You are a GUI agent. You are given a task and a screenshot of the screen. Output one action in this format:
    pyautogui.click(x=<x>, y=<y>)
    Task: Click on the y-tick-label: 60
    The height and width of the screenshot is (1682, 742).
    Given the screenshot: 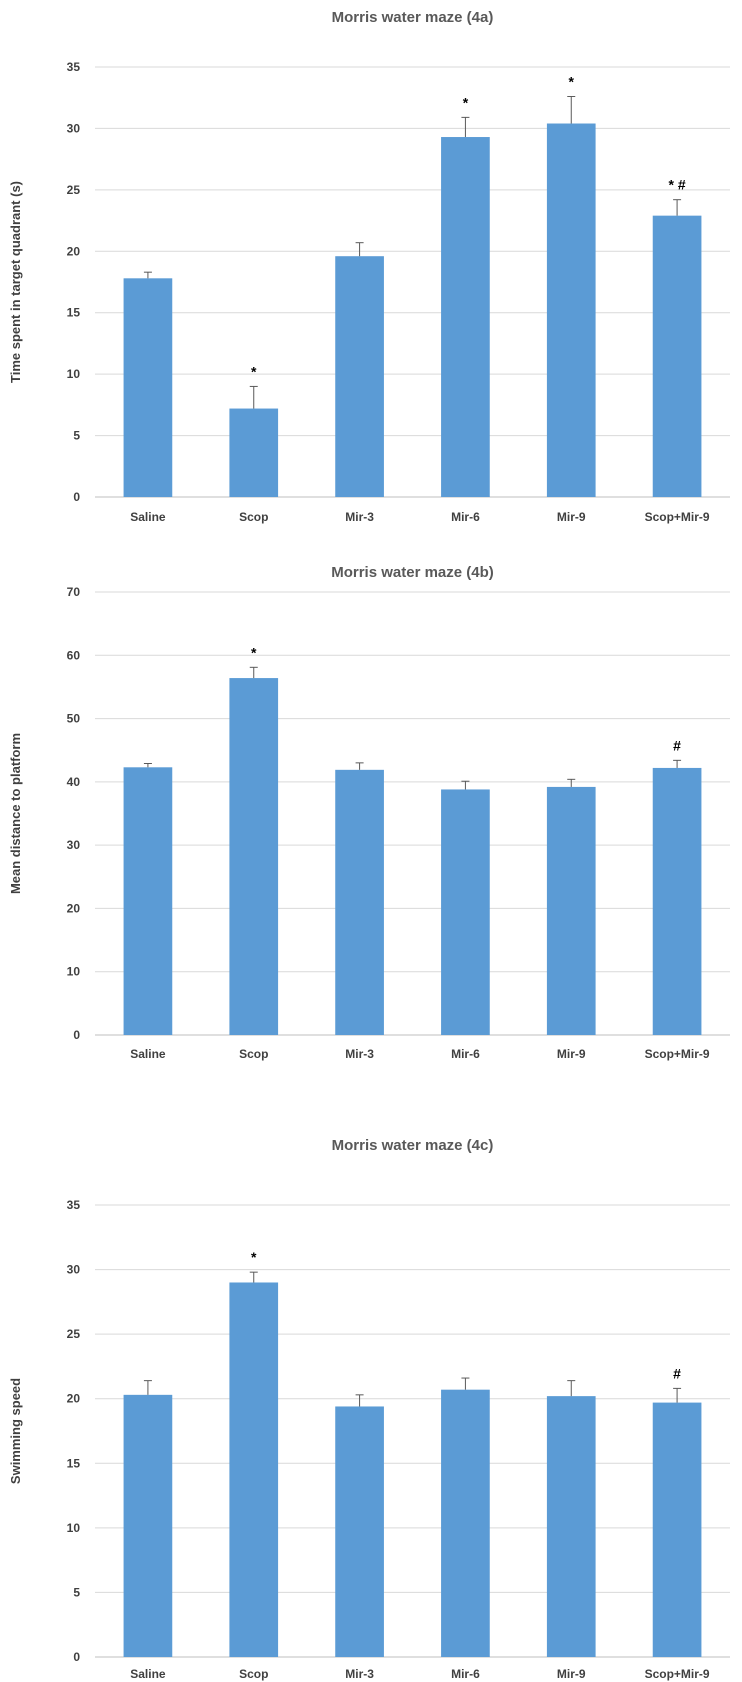 What is the action you would take?
    pyautogui.click(x=74, y=655)
    